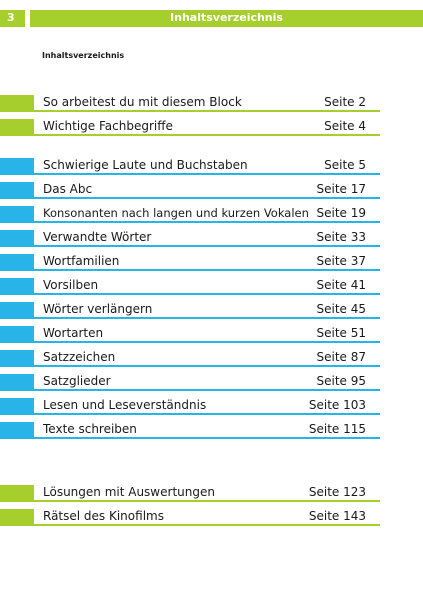 The height and width of the screenshot is (600, 423). What do you see at coordinates (190, 338) in the screenshot?
I see `toc-entry: Wortarten Seite 51` at bounding box center [190, 338].